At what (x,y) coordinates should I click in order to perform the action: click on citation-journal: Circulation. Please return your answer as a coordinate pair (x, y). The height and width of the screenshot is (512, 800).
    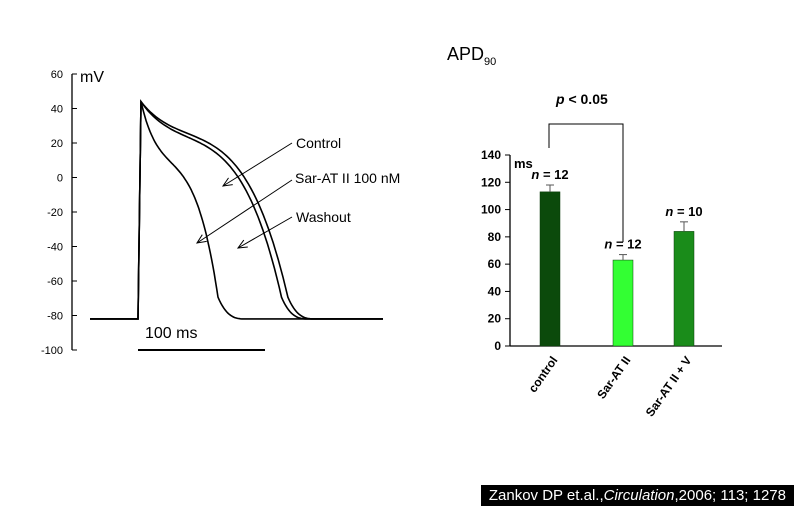
    Looking at the image, I should click on (639, 495).